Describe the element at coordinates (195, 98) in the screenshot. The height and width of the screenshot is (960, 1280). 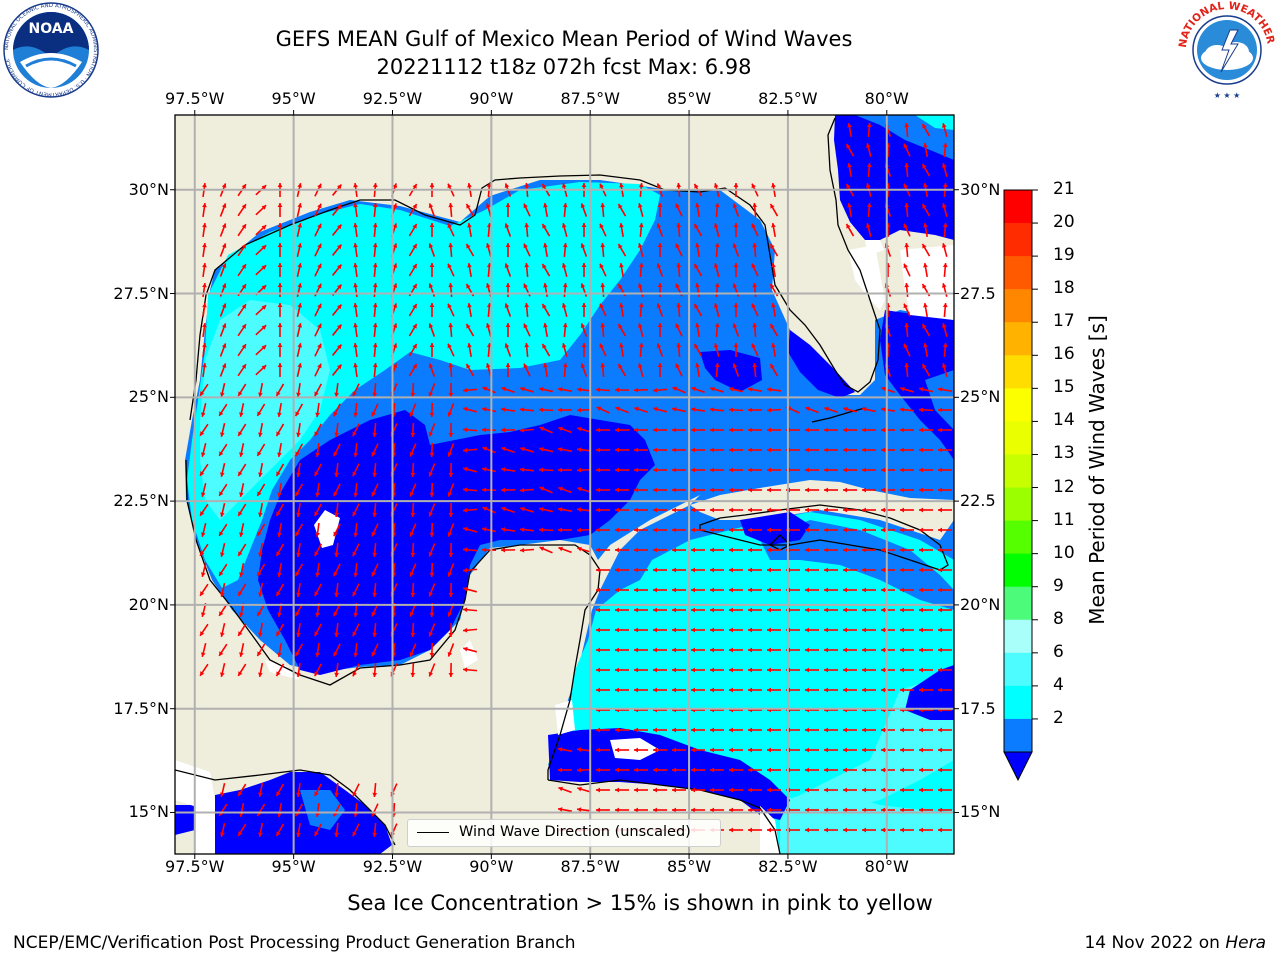
I see `lon-label-top: 97.5°W` at that location.